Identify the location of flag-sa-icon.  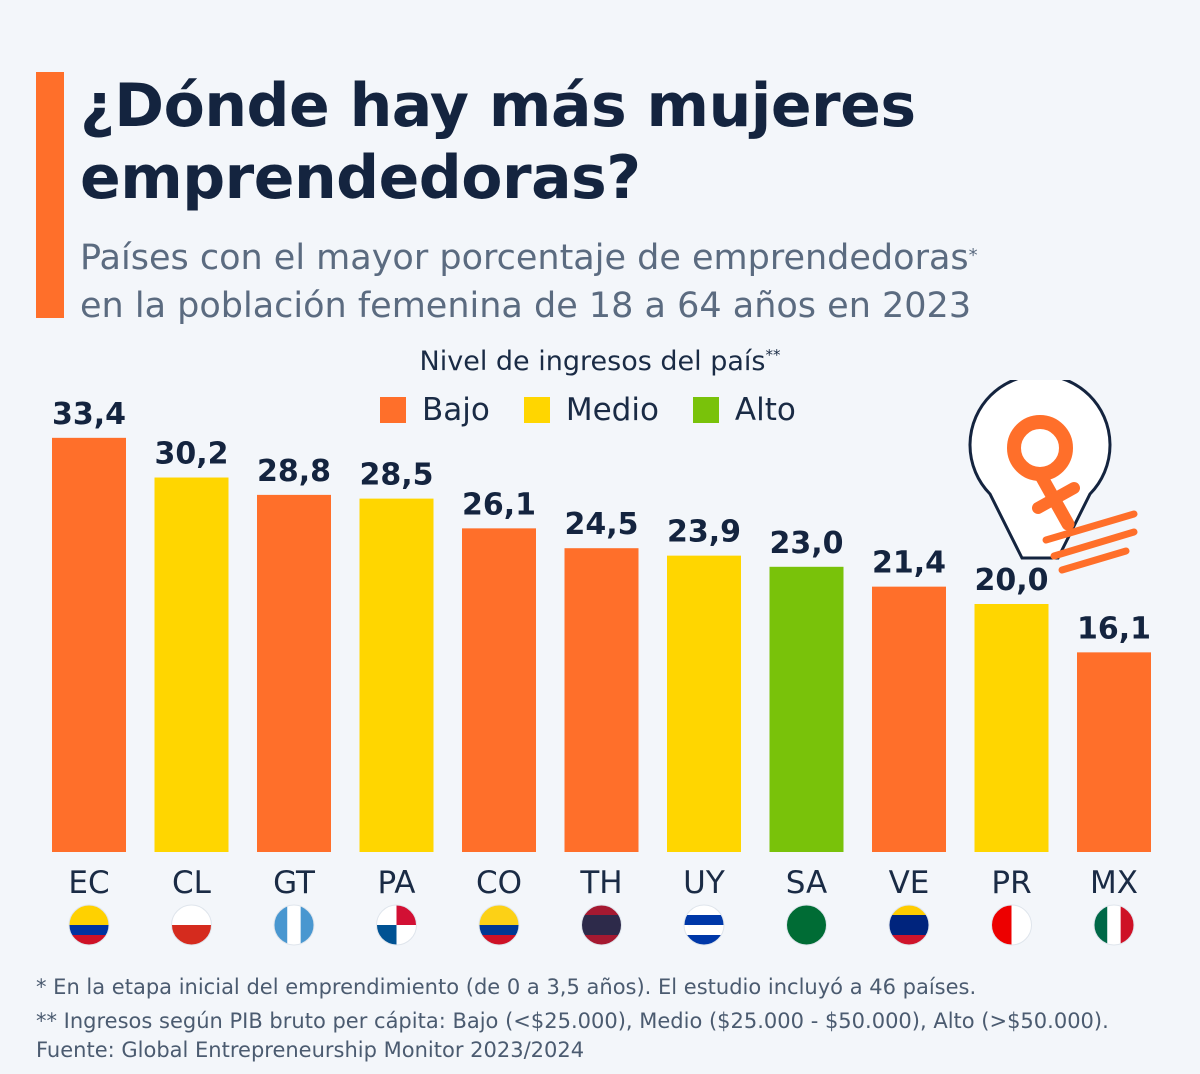
(806, 925).